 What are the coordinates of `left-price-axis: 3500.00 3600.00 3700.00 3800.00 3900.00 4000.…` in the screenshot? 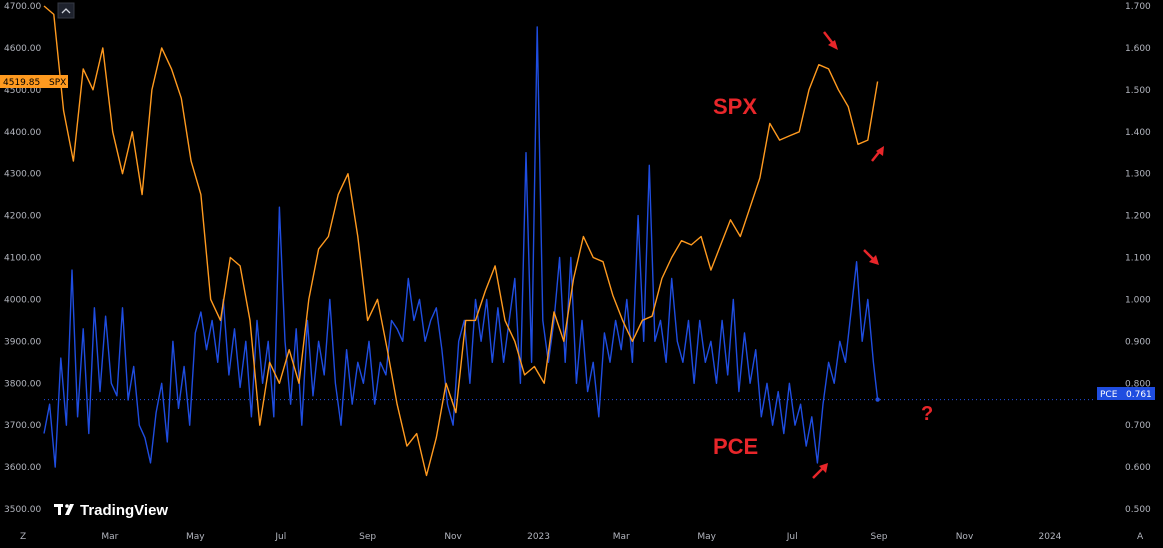 It's located at (22, 258).